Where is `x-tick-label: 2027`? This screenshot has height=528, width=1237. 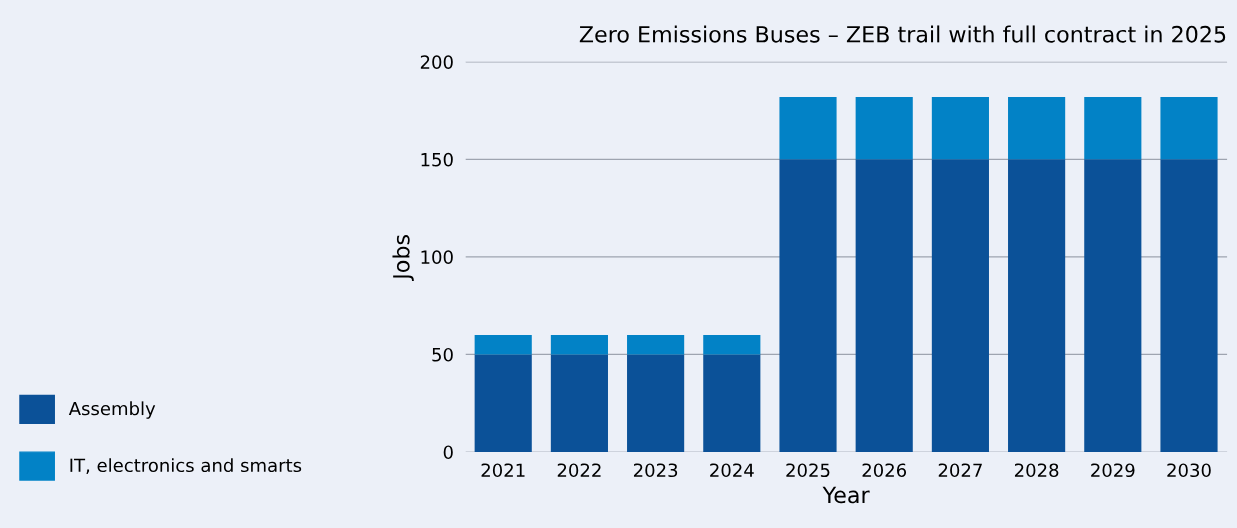
x-tick-label: 2027 is located at coordinates (960, 470).